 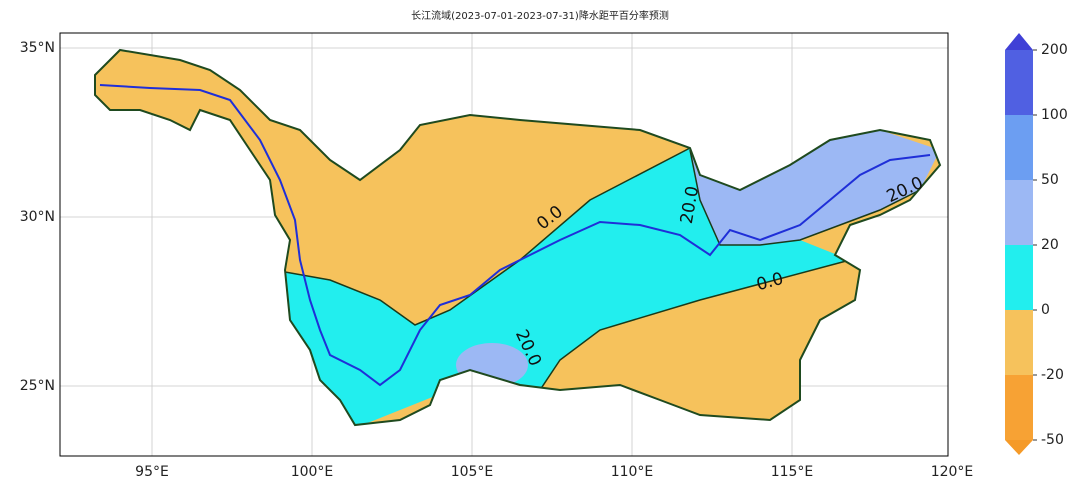 What do you see at coordinates (1050, 245) in the screenshot?
I see `colorbar-tick-label: 20` at bounding box center [1050, 245].